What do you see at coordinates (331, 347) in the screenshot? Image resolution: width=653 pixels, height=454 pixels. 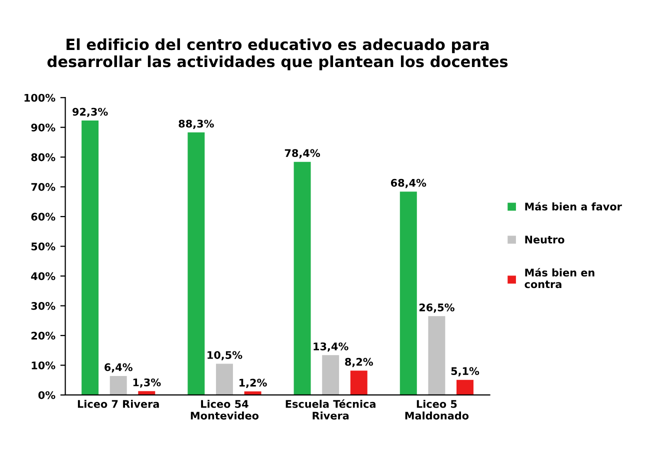 I see `data-label: 13,4%` at bounding box center [331, 347].